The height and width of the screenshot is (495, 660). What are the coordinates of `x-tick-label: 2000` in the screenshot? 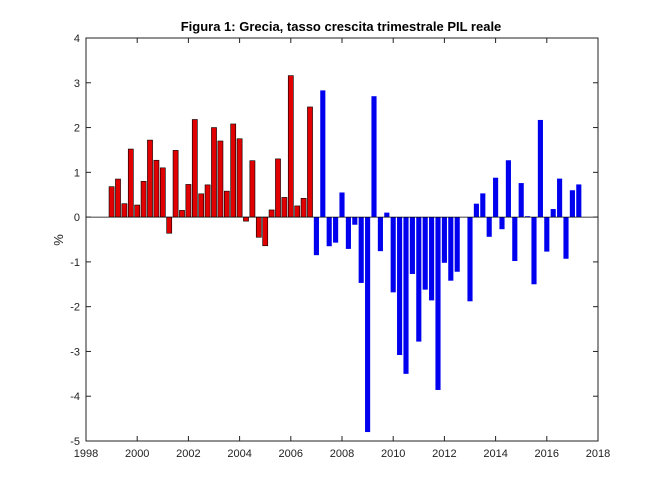 It's located at (137, 454).